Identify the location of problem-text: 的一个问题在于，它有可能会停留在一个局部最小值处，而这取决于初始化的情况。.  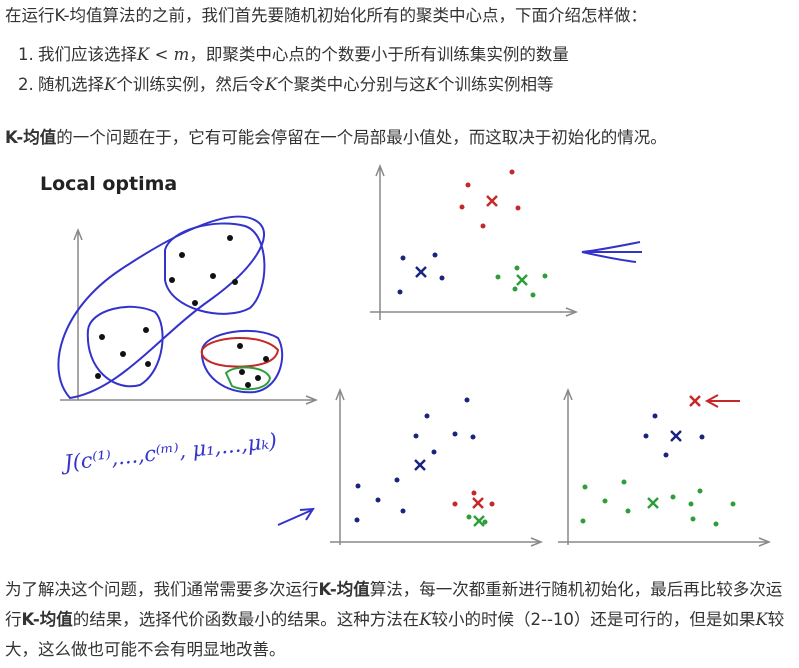
(361, 137).